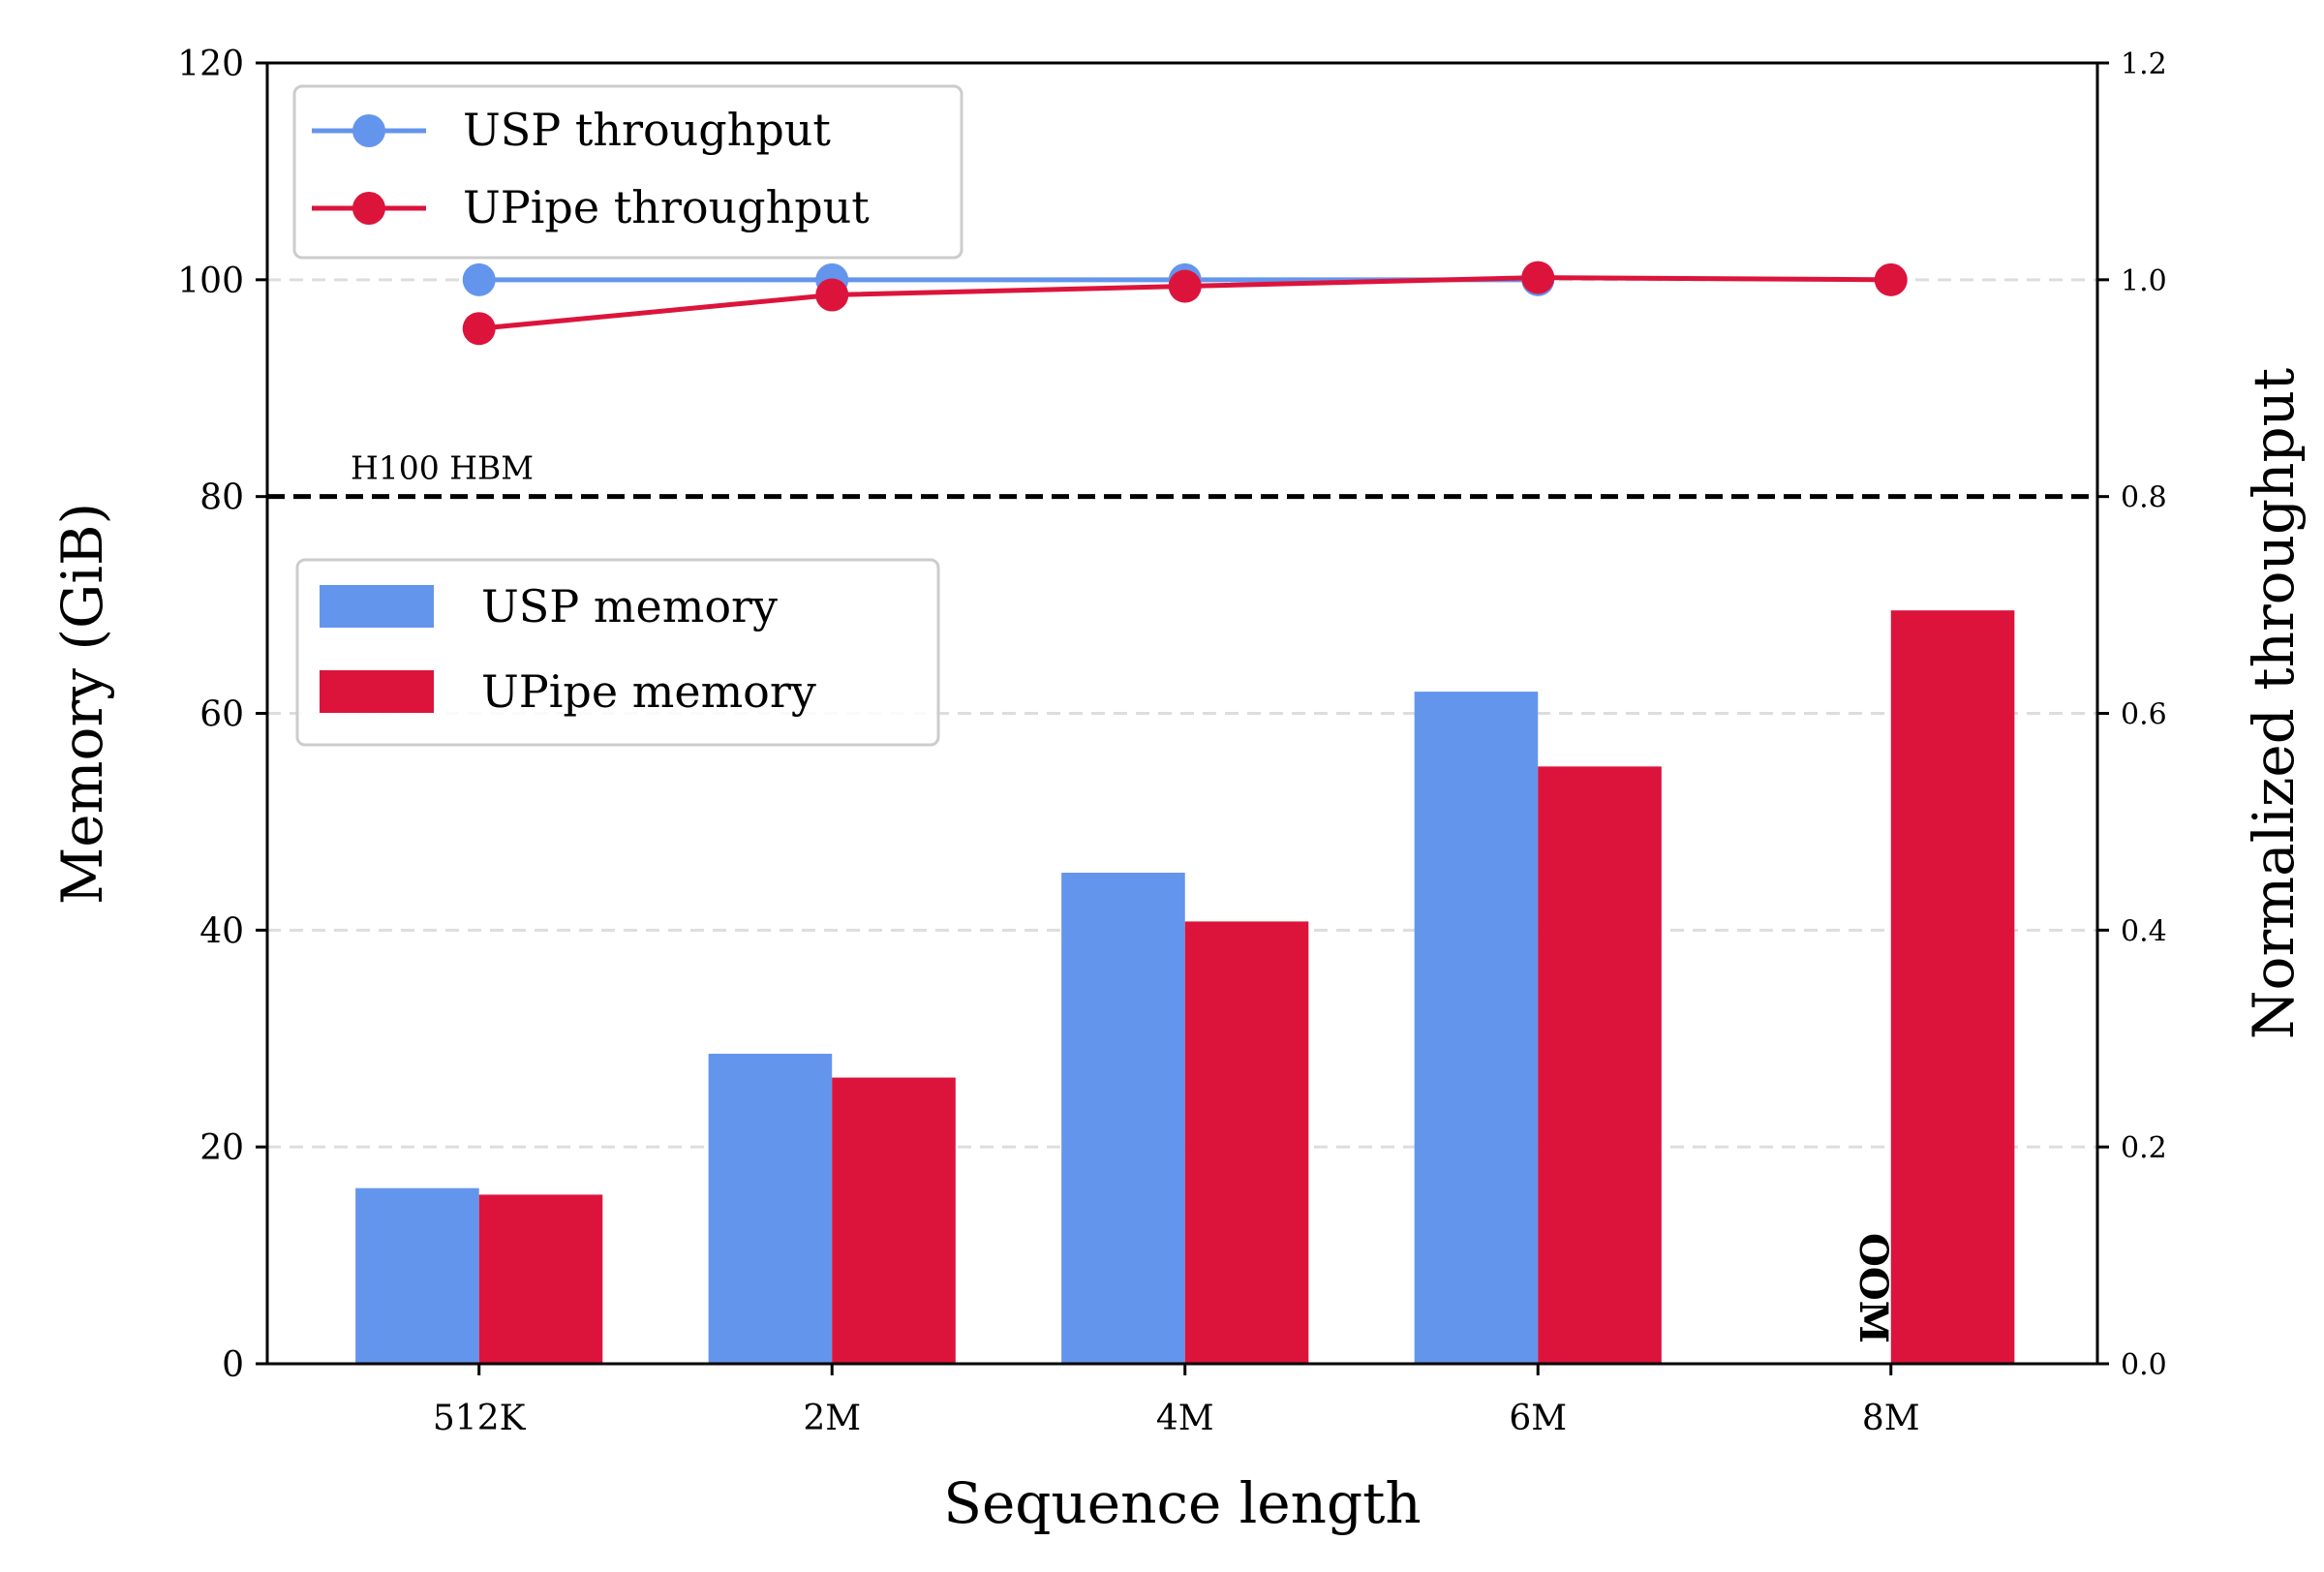 Image resolution: width=2324 pixels, height=1572 pixels. I want to click on left-tick-label: 20, so click(221, 1148).